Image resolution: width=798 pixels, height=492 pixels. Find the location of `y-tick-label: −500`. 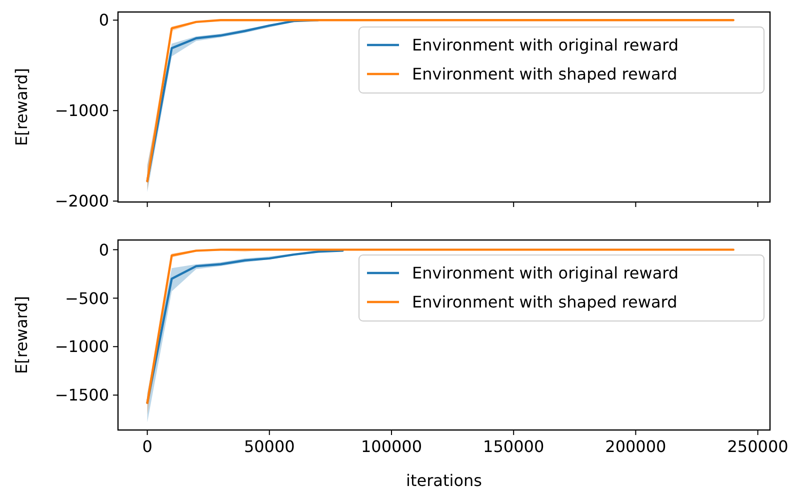

y-tick-label: −500 is located at coordinates (87, 298).